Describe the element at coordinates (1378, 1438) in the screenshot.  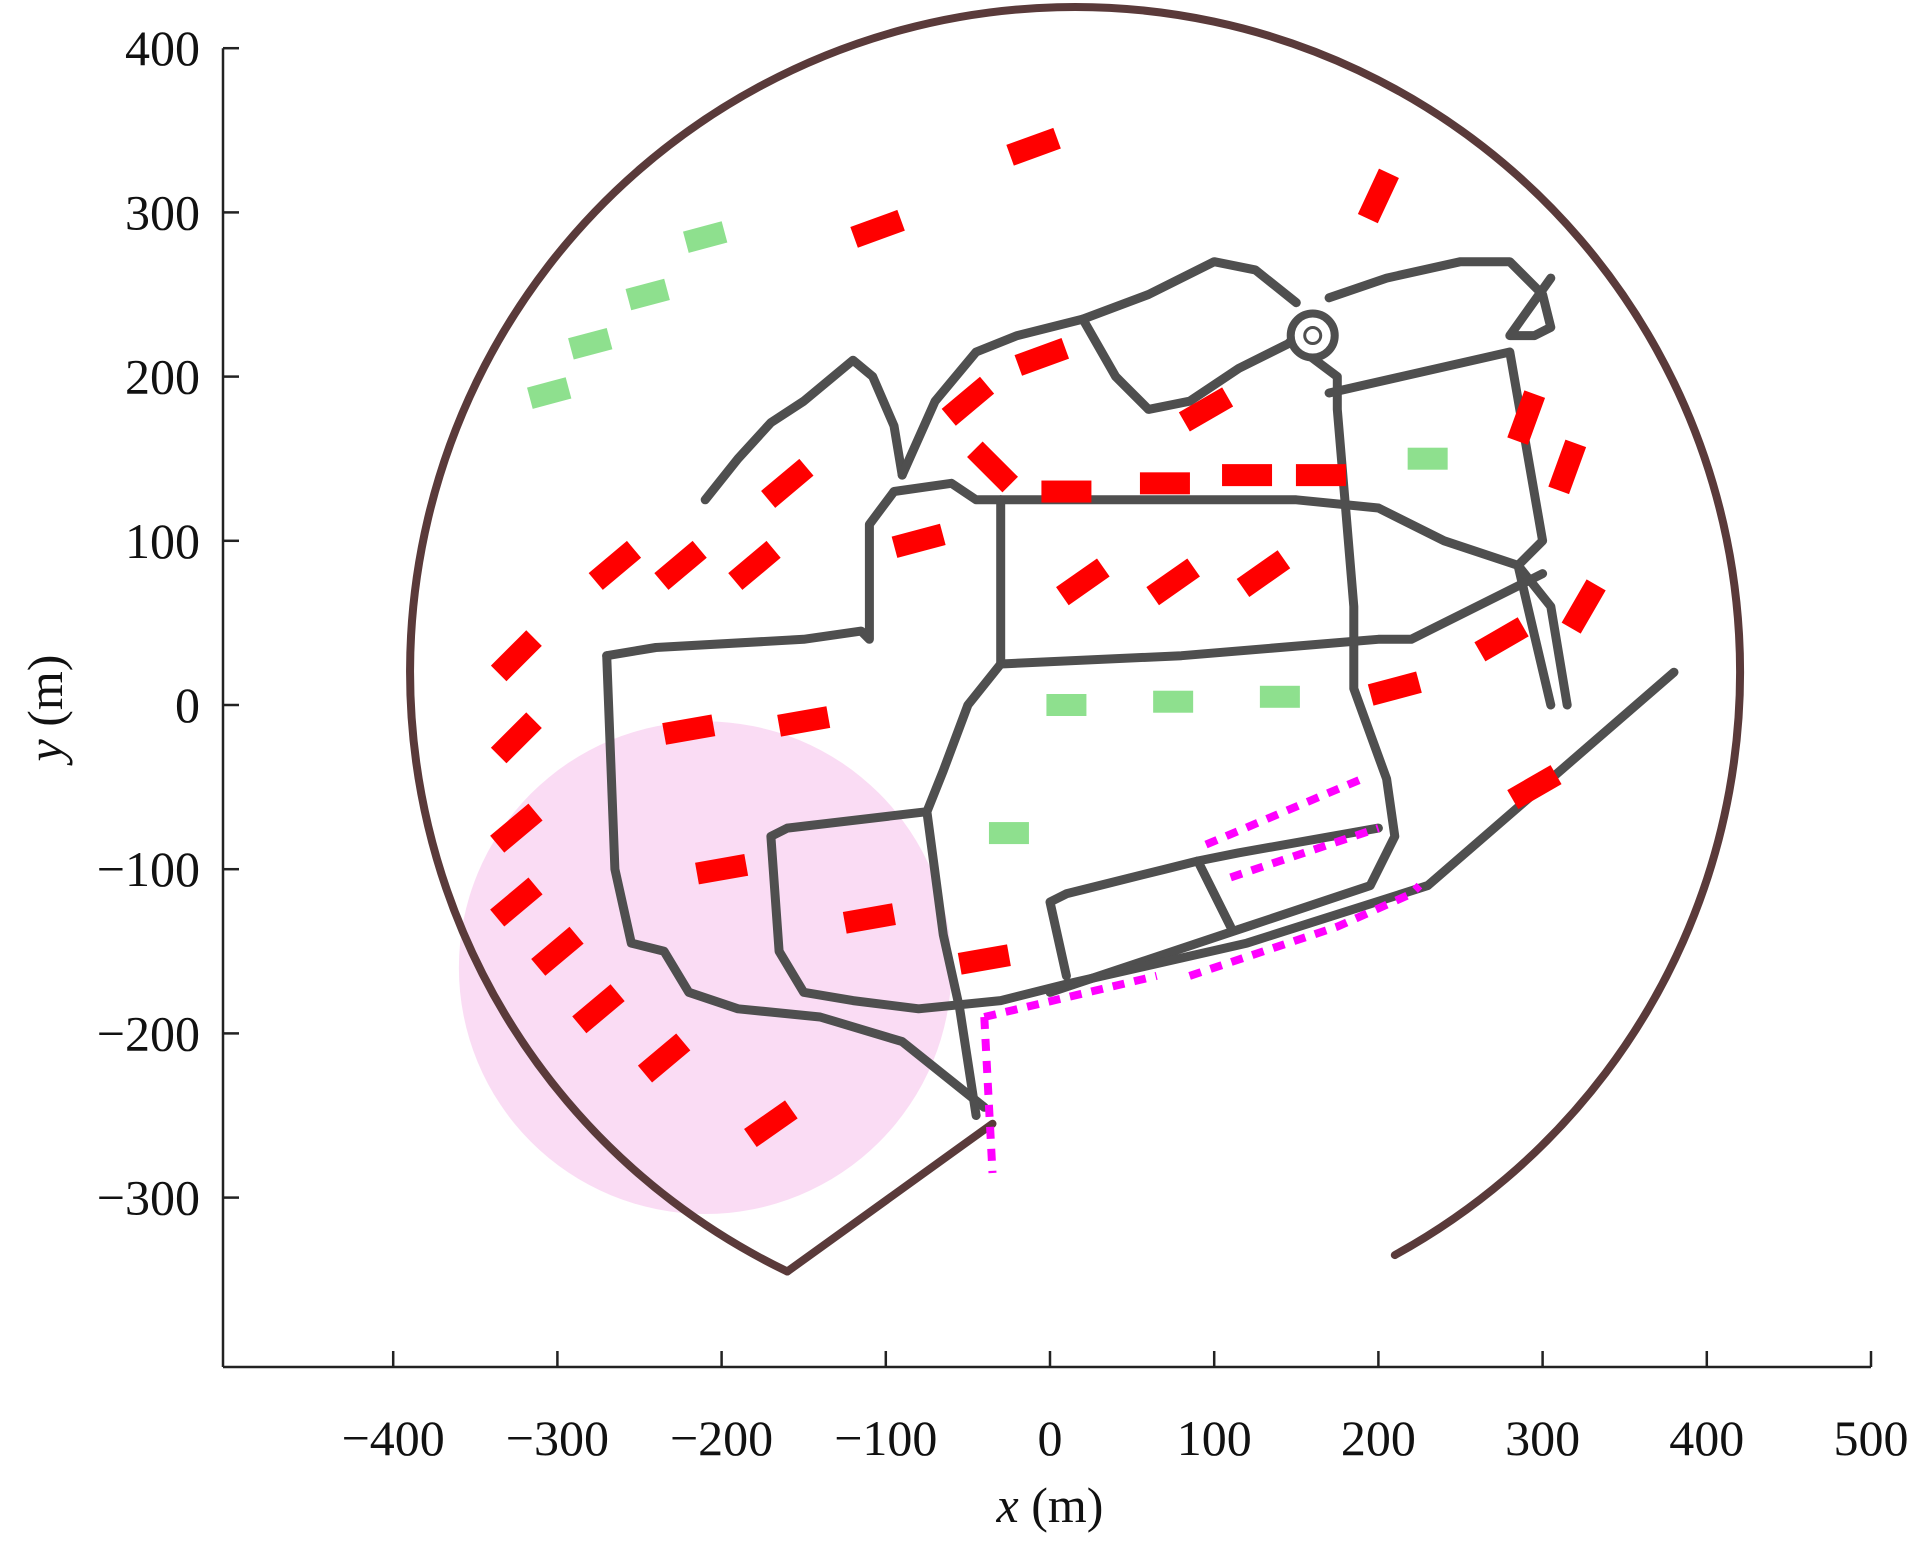
I see `x-tick-label: 200` at that location.